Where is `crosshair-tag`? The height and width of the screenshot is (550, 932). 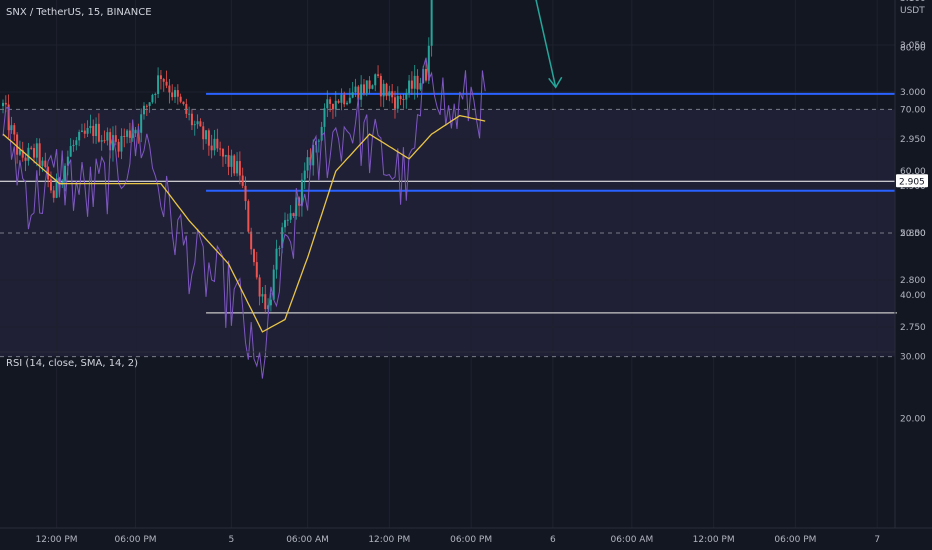
crosshair-tag is located at coordinates (912, 181).